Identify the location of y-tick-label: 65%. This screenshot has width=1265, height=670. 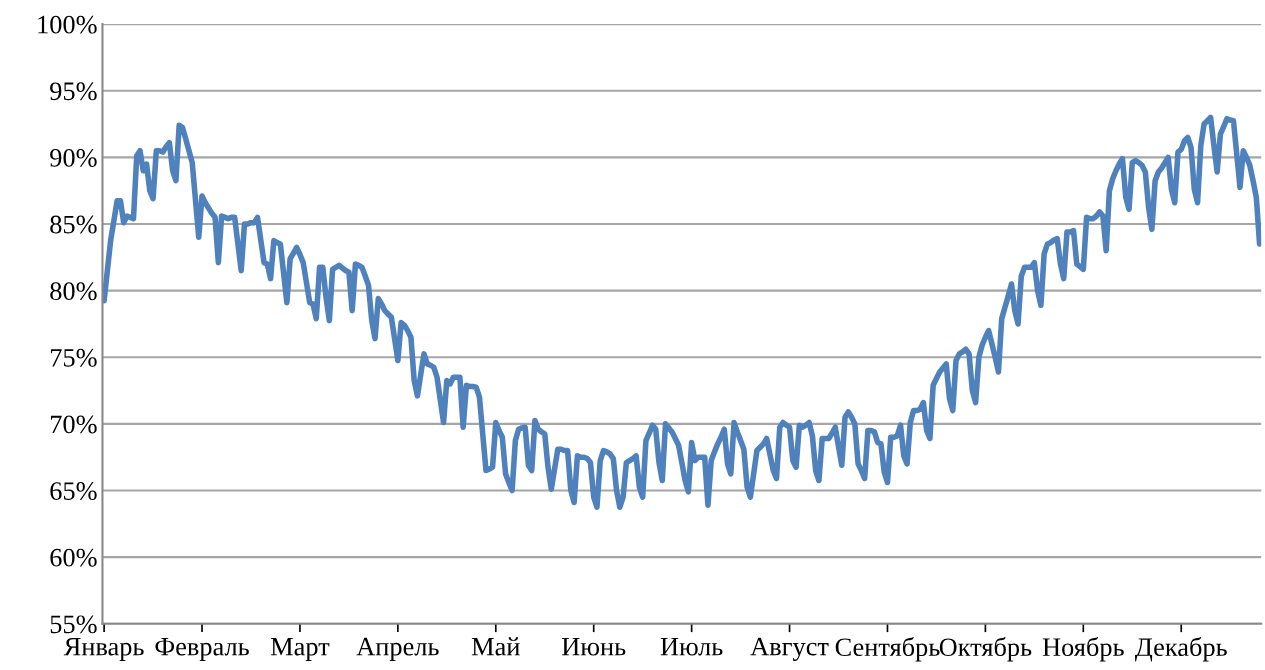
(73, 491).